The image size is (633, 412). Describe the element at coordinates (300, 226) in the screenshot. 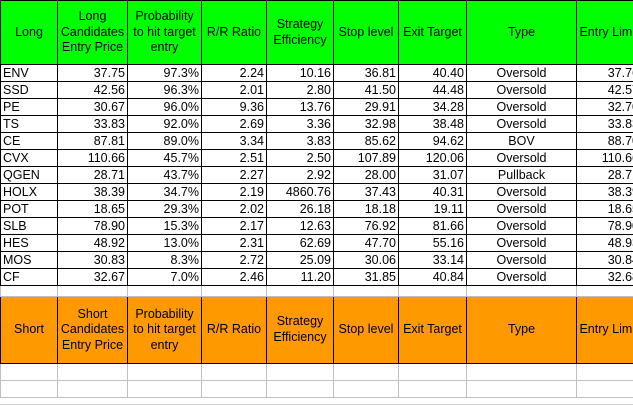

I see `cell-strategy-efficiency: 12.63` at that location.